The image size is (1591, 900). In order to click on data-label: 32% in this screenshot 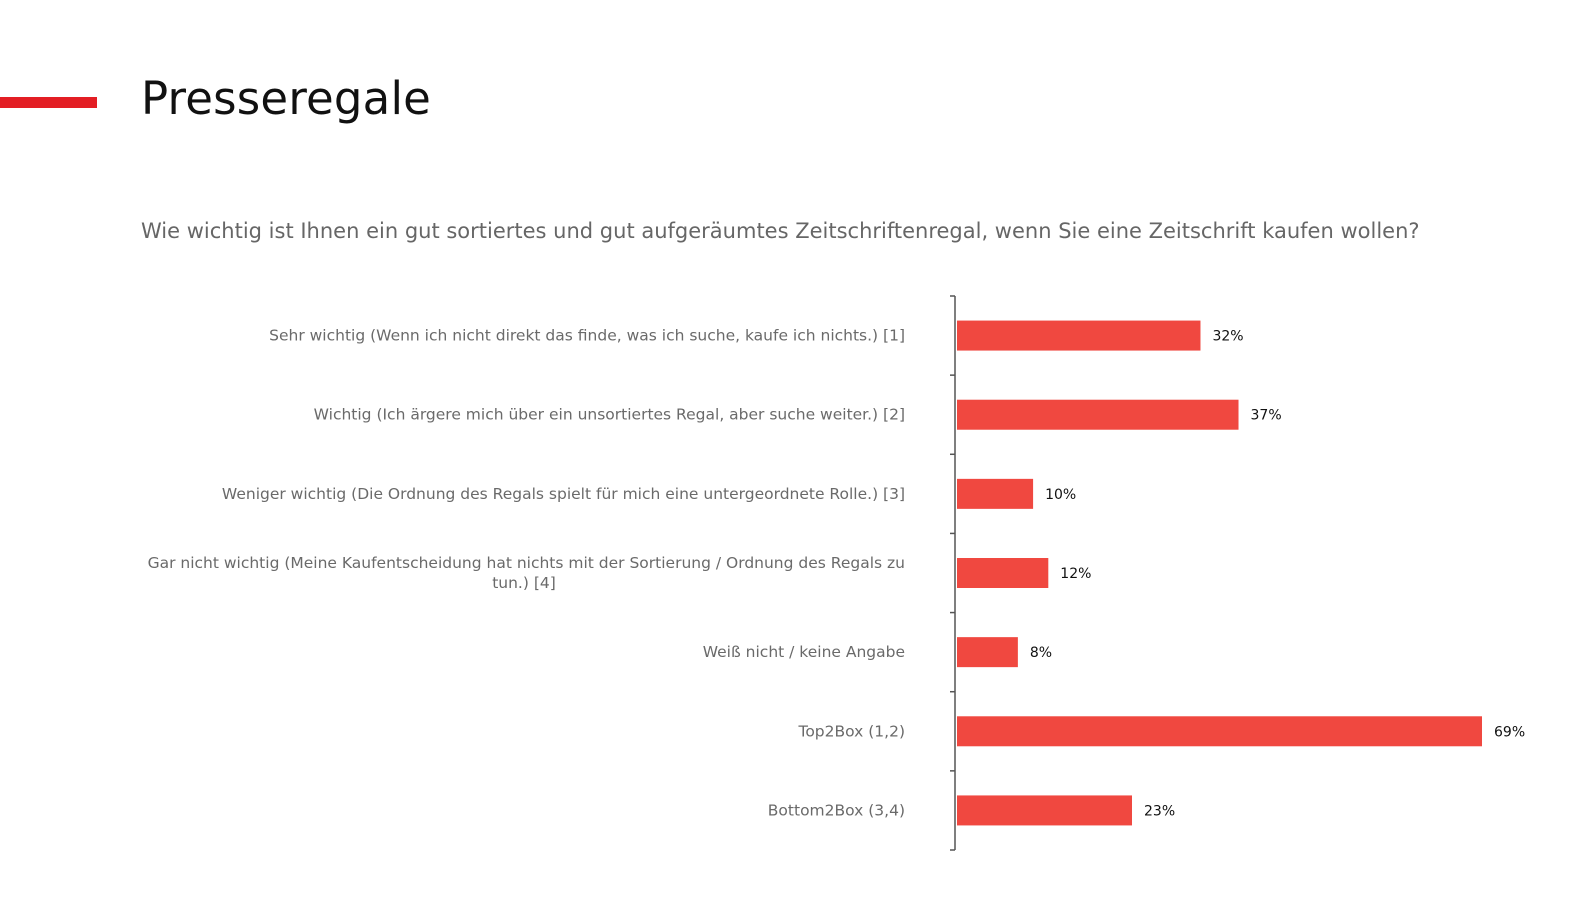, I will do `click(1227, 337)`.